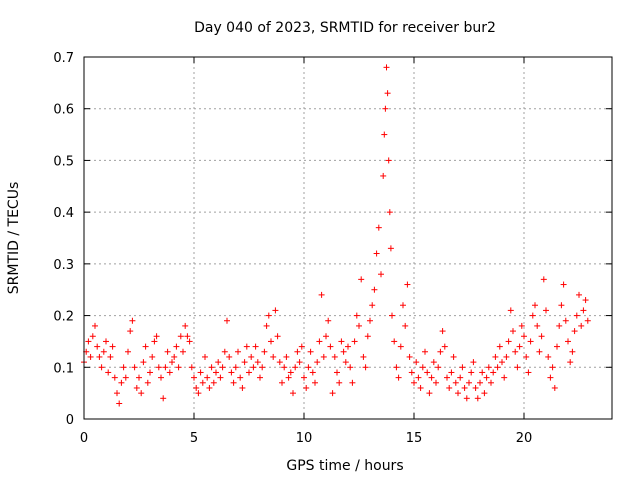  I want to click on y-axis-label: SRMTID / TECUs, so click(14, 238).